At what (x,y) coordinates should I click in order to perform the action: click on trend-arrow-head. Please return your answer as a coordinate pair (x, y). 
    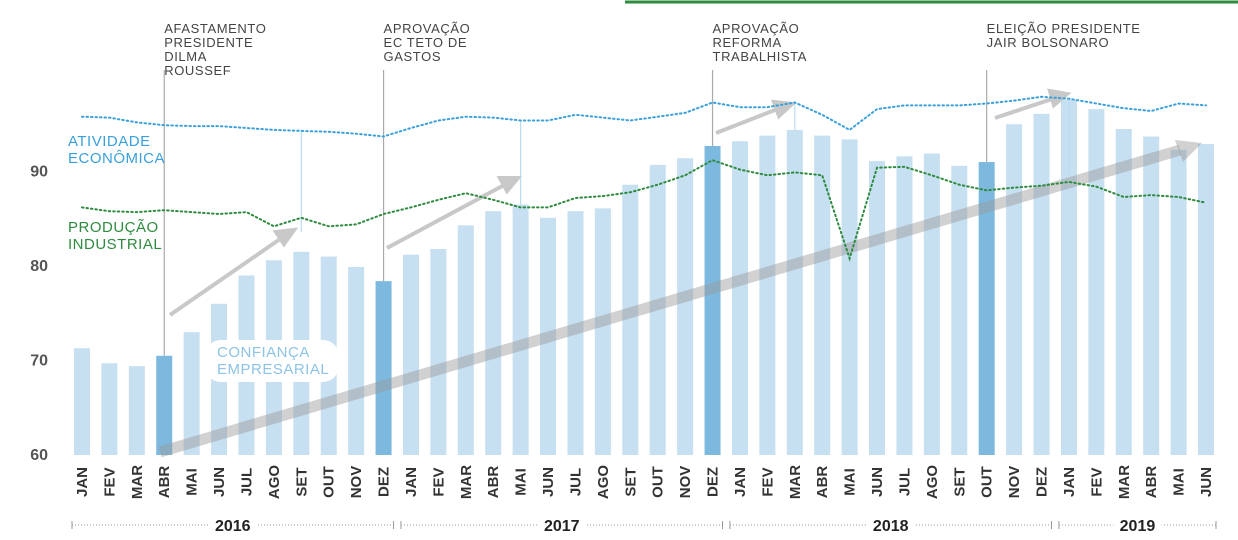
    Looking at the image, I should click on (1188, 151).